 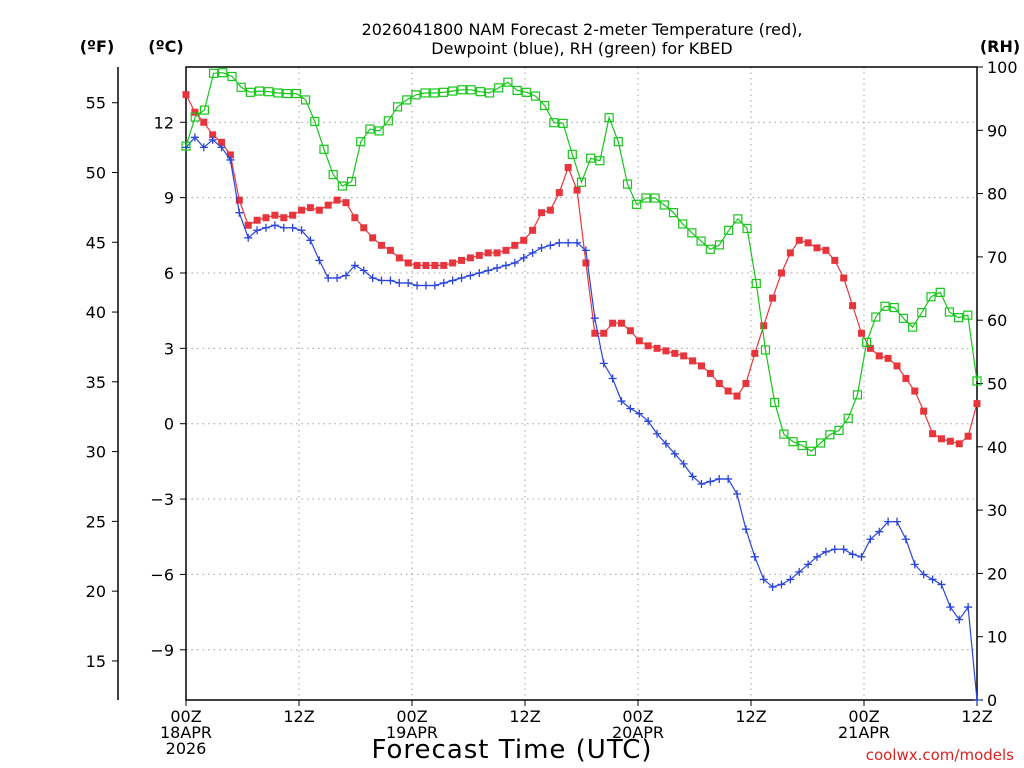 I want to click on rh-tick-label: 60, so click(x=997, y=320).